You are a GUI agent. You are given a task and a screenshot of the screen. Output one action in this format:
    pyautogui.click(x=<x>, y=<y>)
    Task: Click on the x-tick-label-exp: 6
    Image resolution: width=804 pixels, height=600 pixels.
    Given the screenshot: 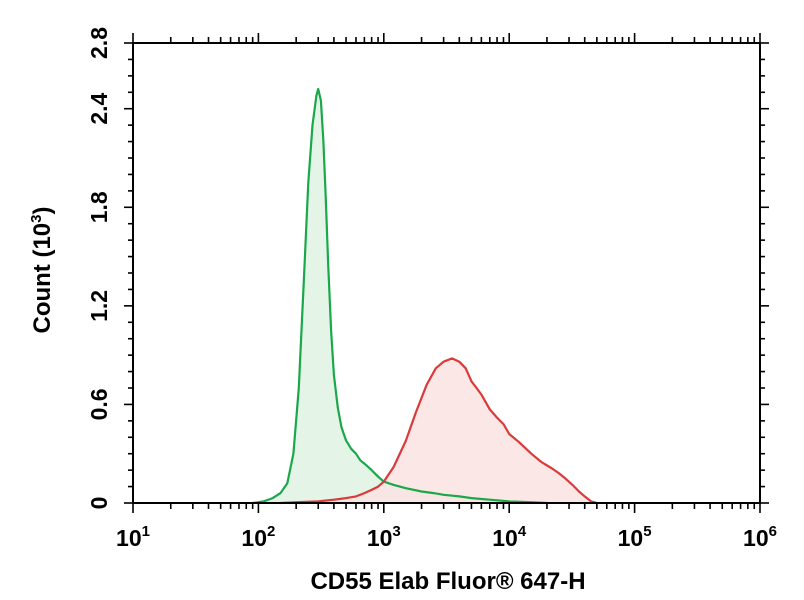 What is the action you would take?
    pyautogui.click(x=773, y=531)
    